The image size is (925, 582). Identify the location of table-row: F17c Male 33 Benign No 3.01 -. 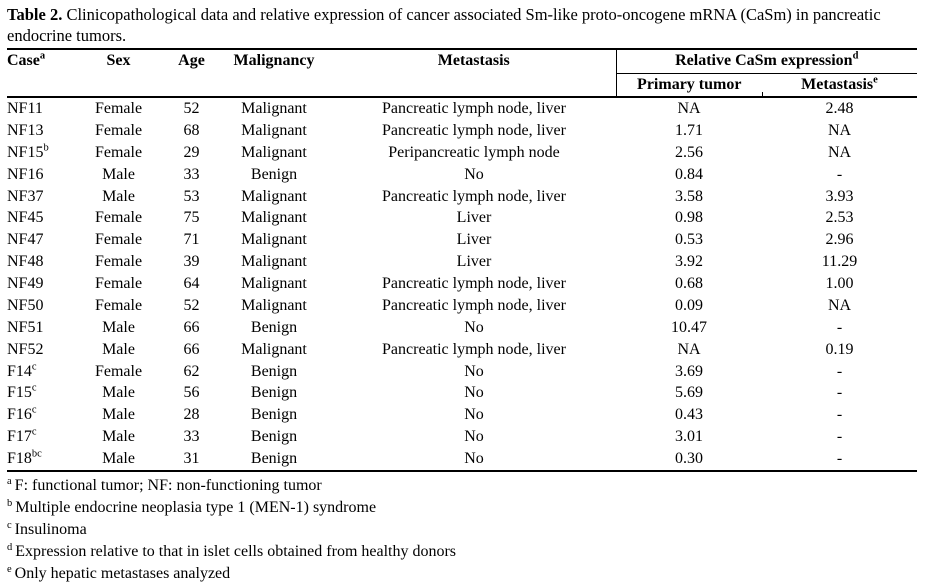
(462, 437).